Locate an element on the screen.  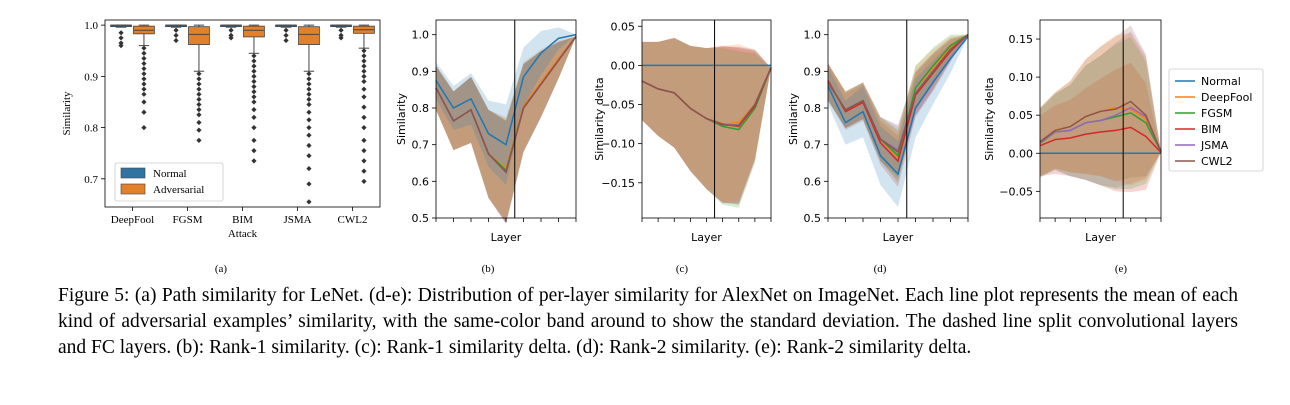
legend-label: JSMA is located at coordinates (1214, 145).